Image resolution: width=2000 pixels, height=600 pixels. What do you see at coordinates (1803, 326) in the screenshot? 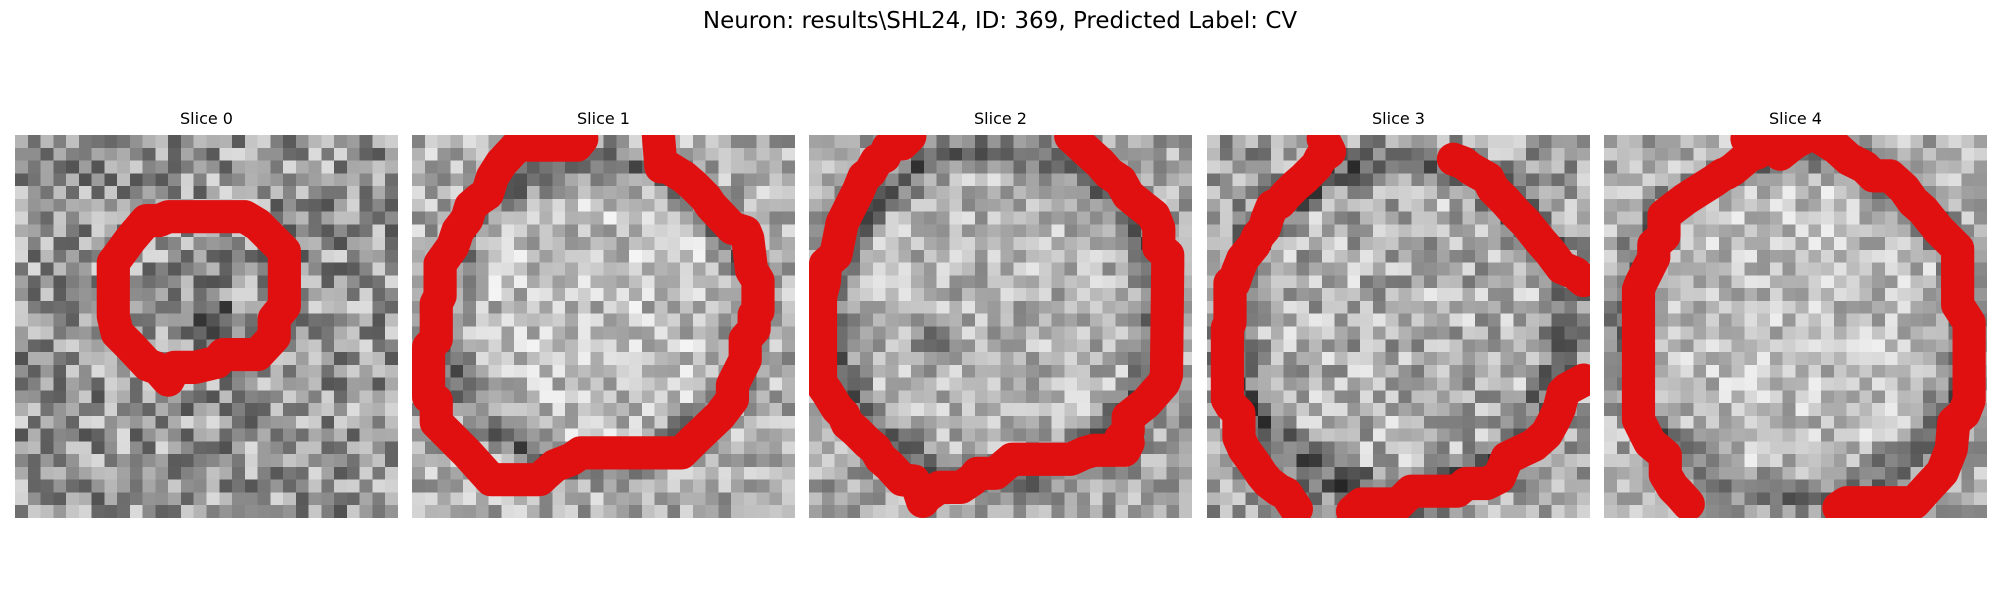
I see `segmentation-contour-4b` at bounding box center [1803, 326].